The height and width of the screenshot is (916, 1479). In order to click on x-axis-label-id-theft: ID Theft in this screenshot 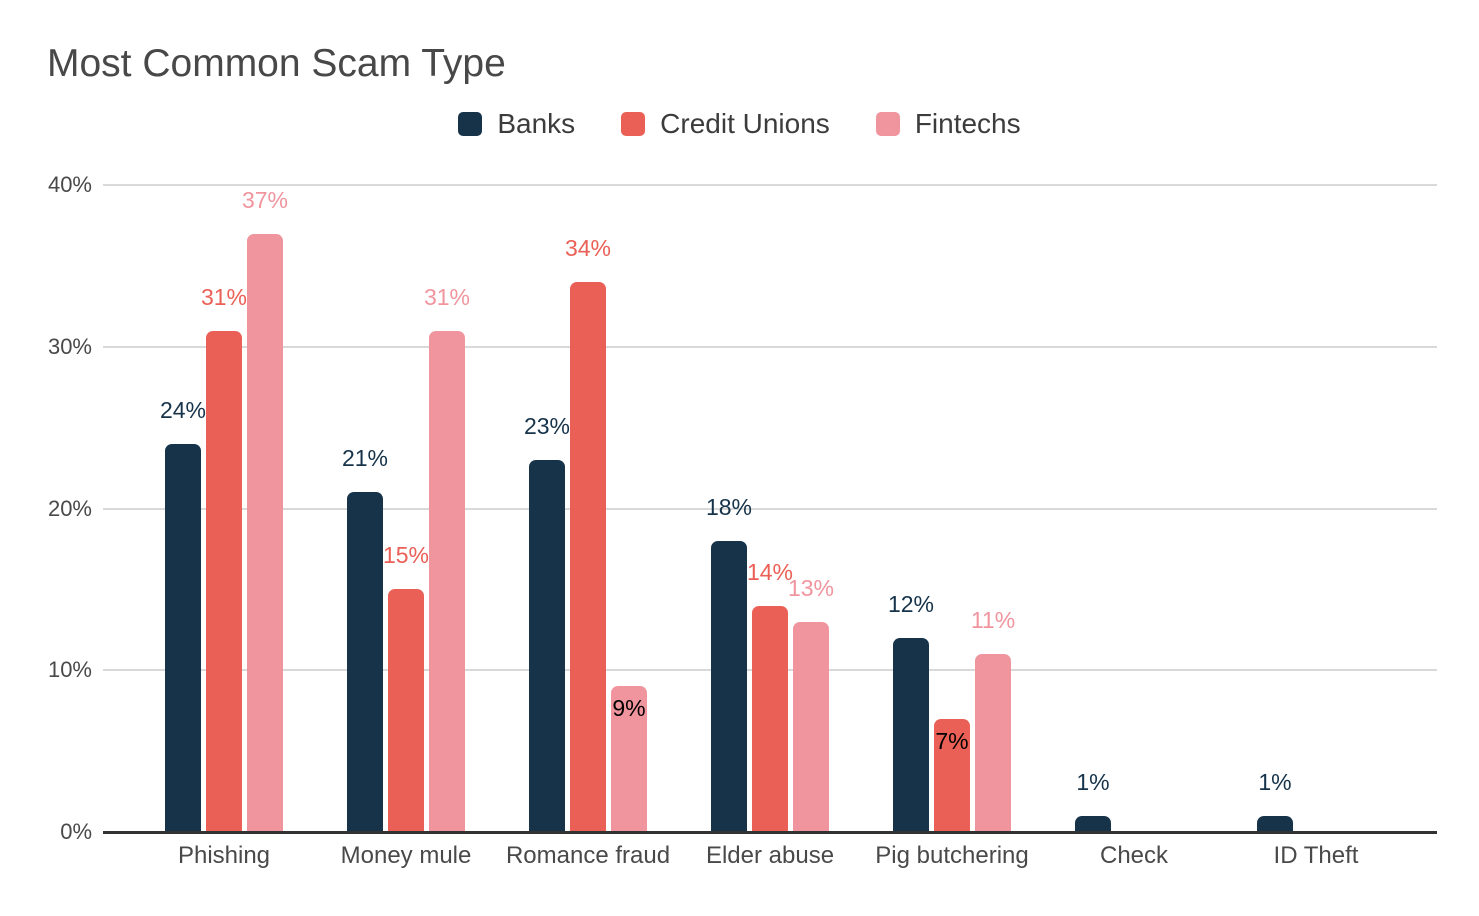, I will do `click(1316, 855)`.